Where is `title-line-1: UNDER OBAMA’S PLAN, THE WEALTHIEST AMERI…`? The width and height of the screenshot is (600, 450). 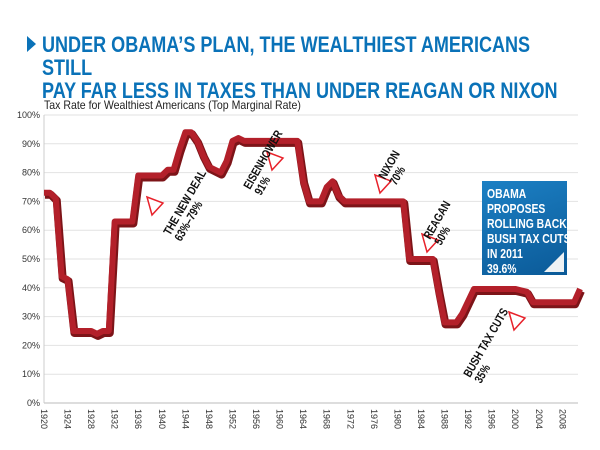 title-line-1: UNDER OBAMA’S PLAN, THE WEALTHIEST AMERI… is located at coordinates (286, 56).